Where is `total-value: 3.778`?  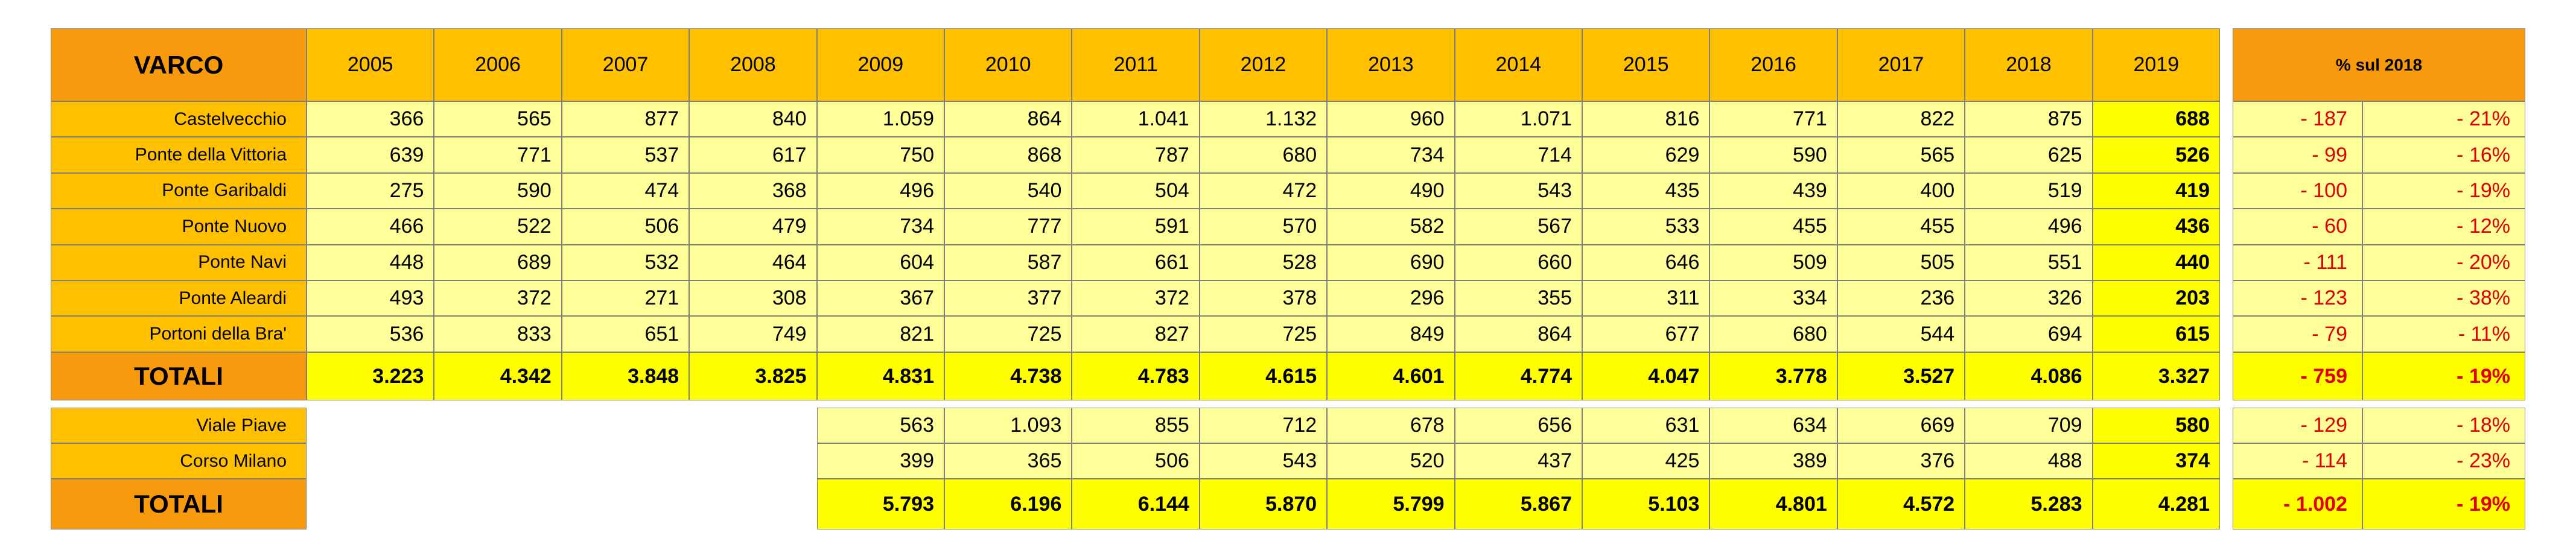 total-value: 3.778 is located at coordinates (1773, 376).